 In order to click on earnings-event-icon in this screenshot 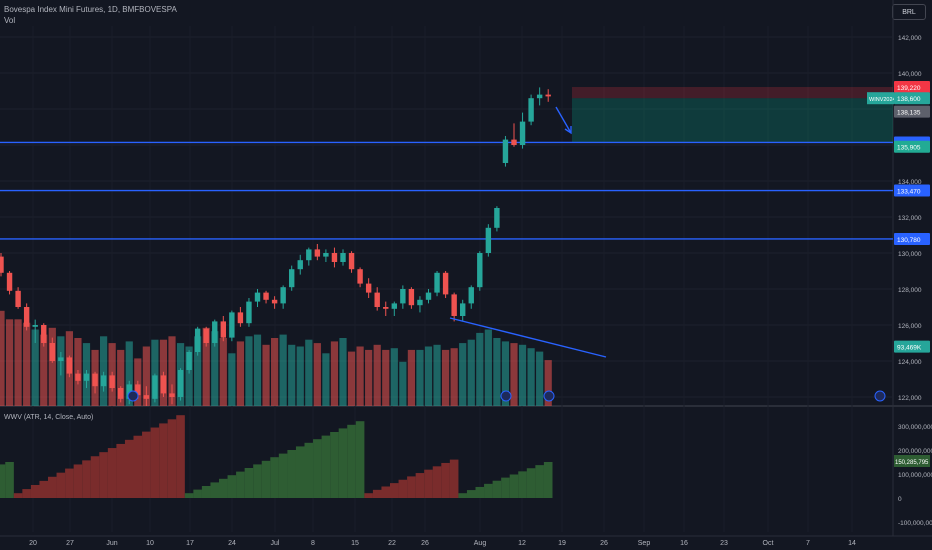, I will do `click(506, 396)`.